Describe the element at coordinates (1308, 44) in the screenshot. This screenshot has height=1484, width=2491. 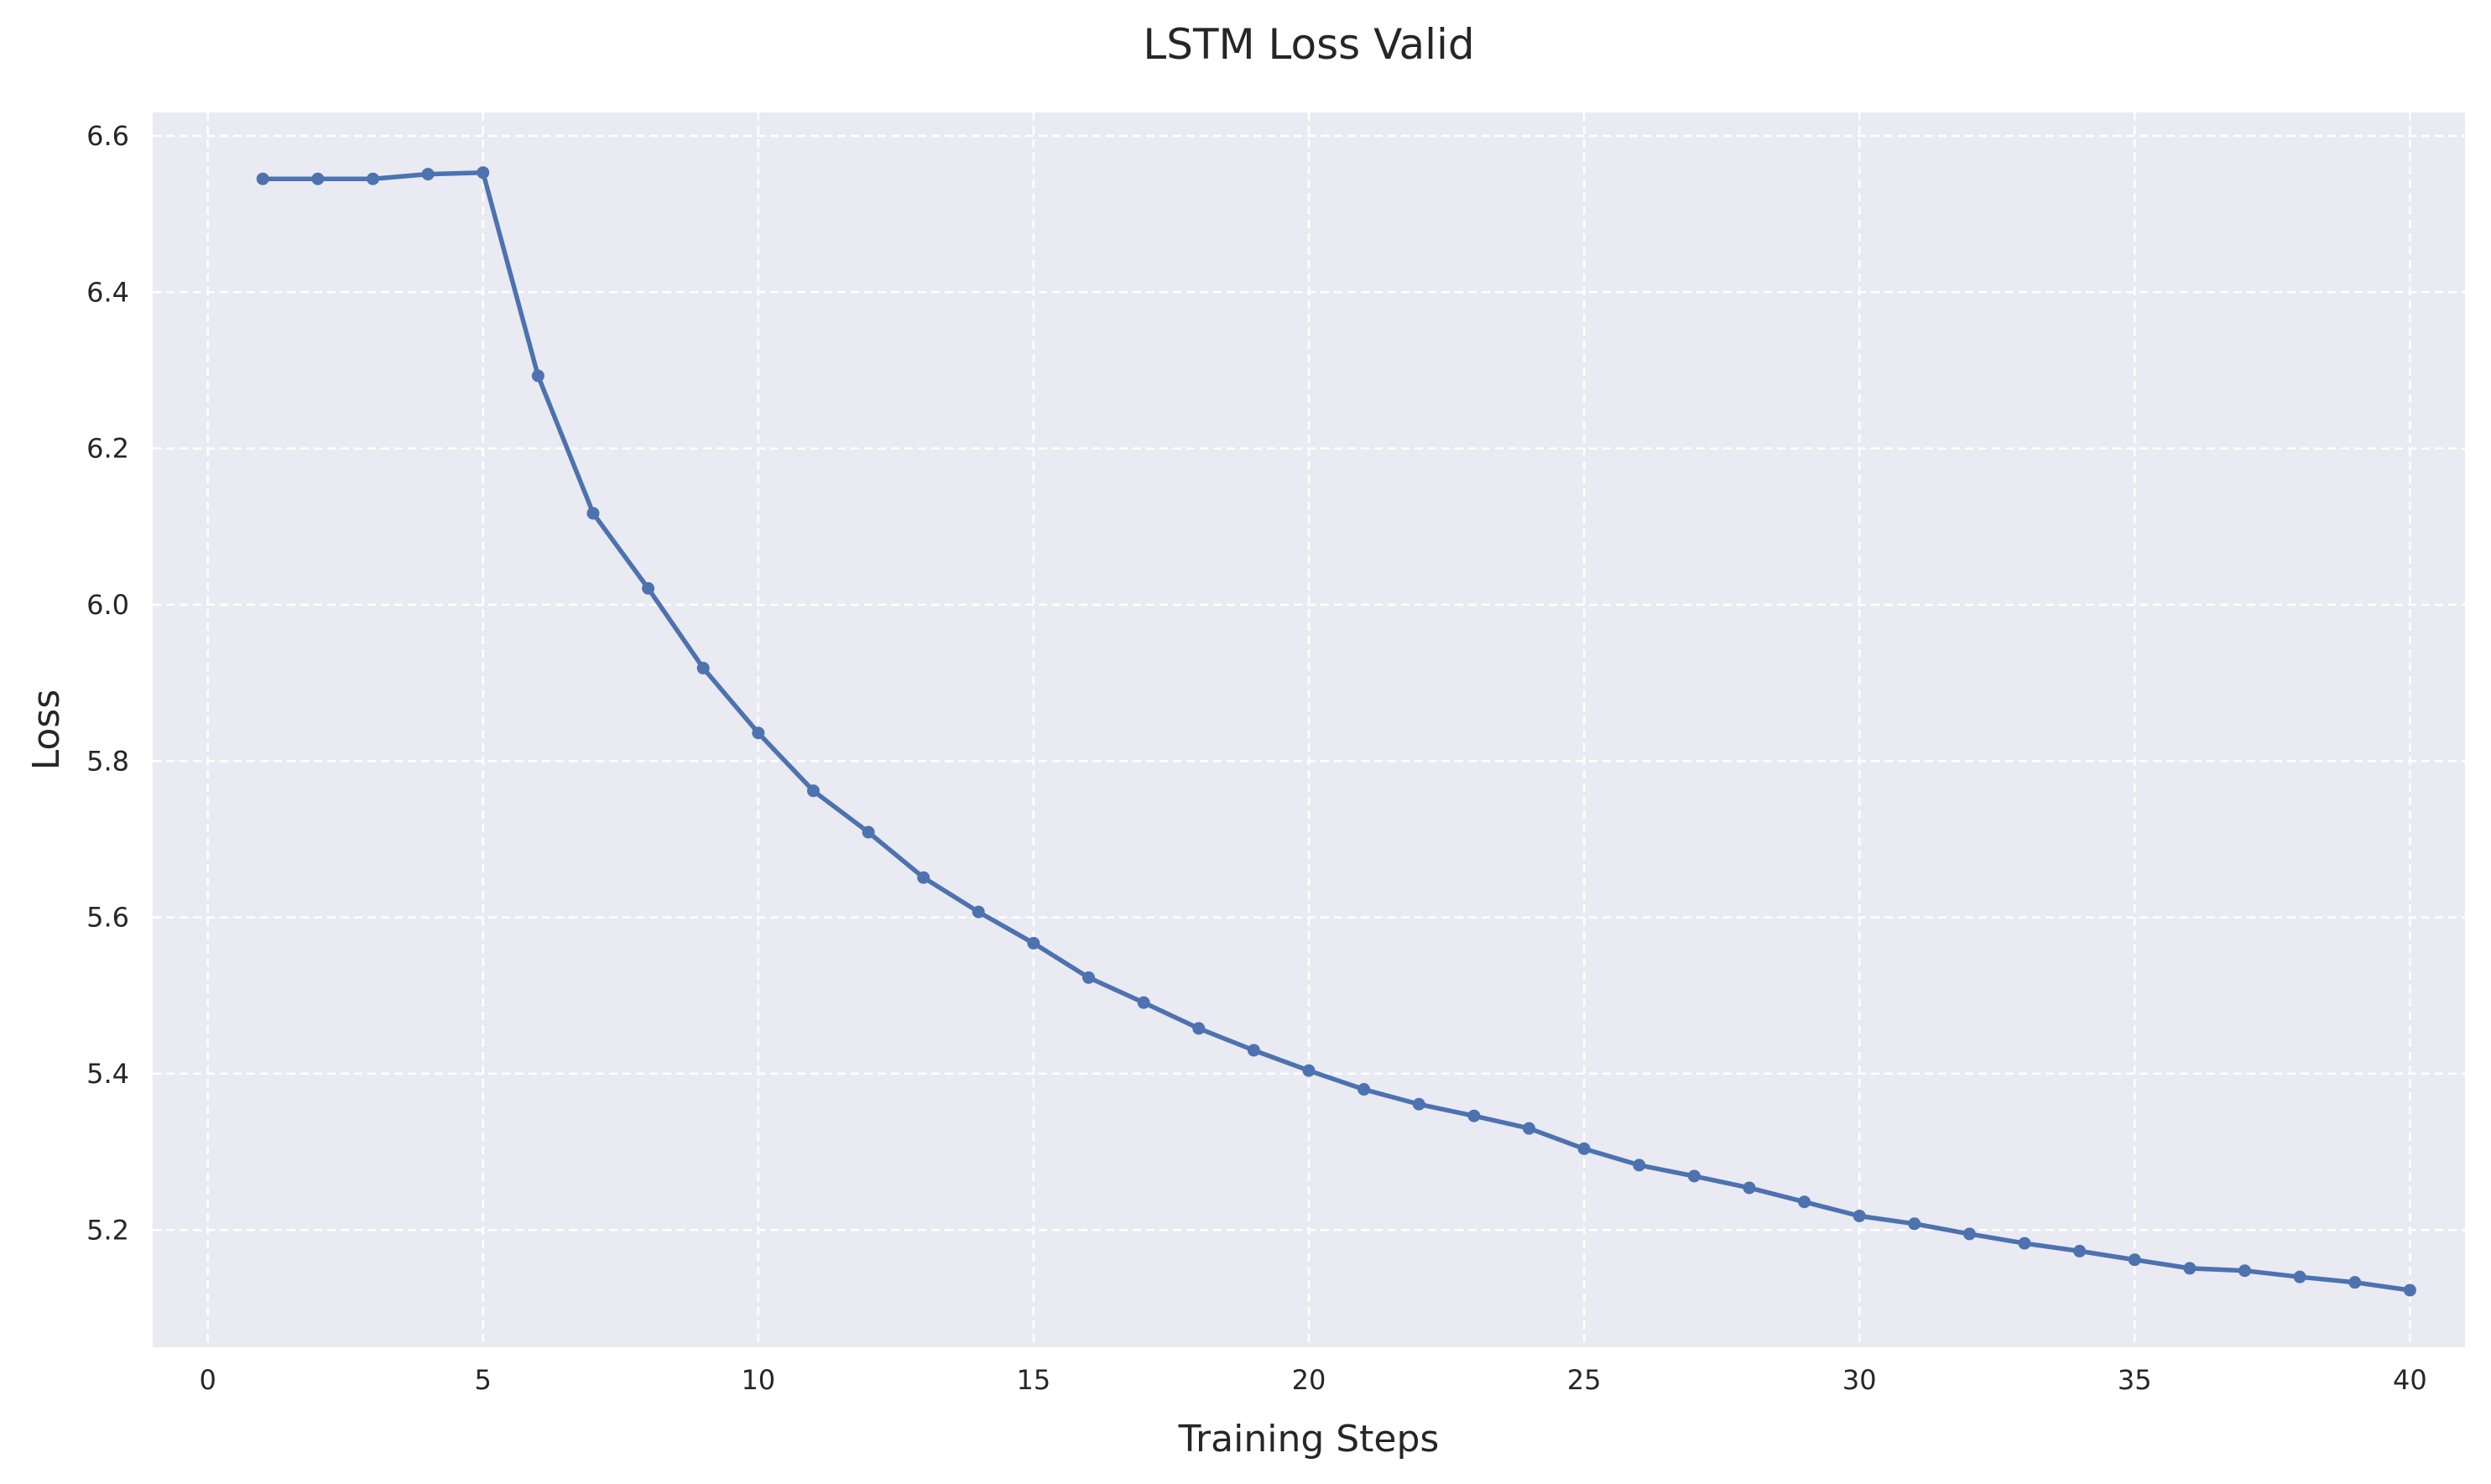
I see `chart-title: LSTM Loss Valid` at that location.